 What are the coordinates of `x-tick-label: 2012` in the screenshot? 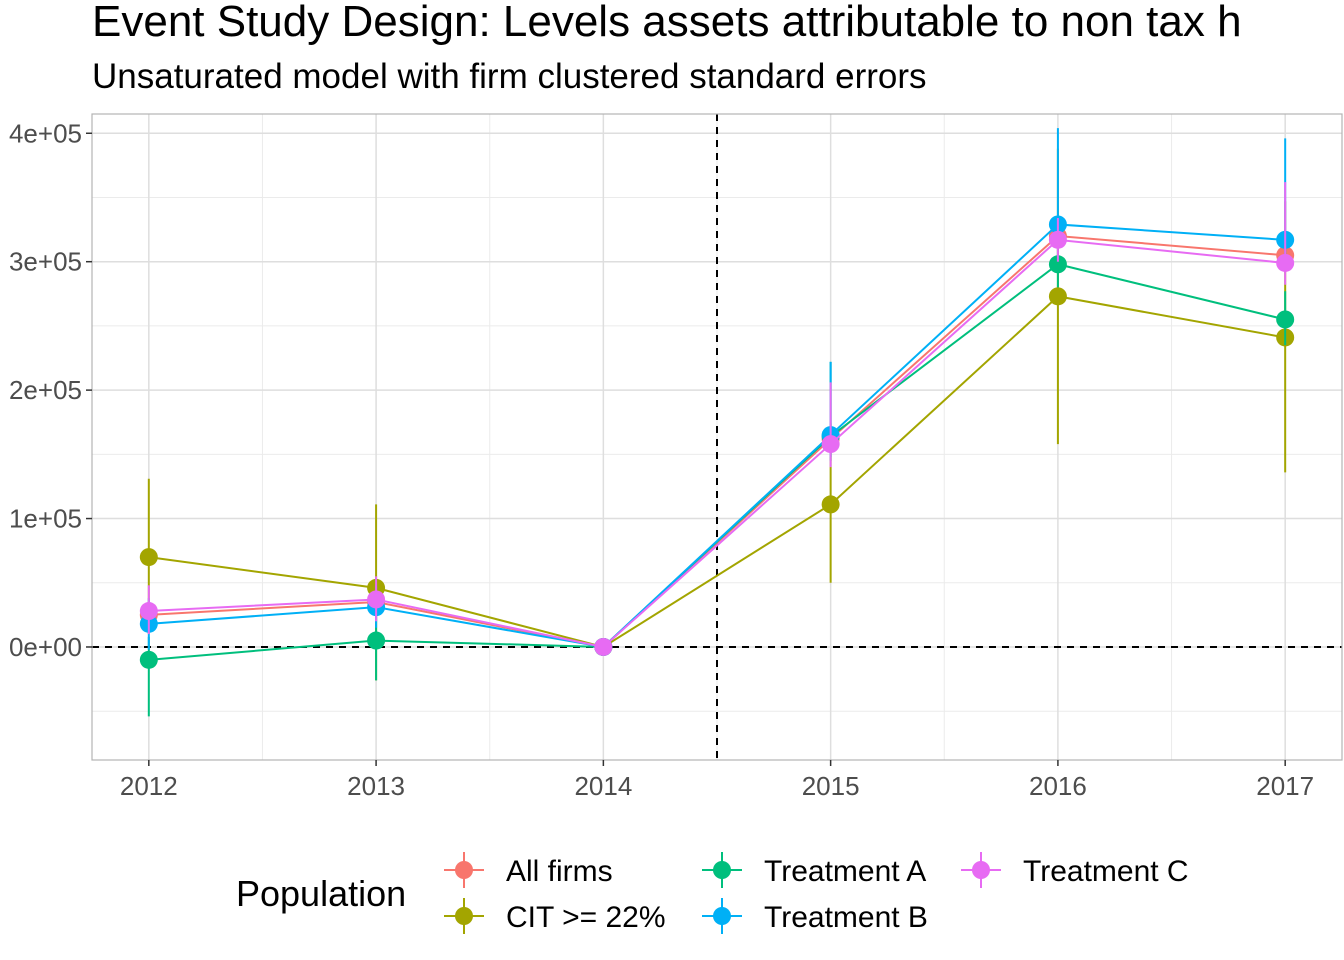 It's located at (149, 786).